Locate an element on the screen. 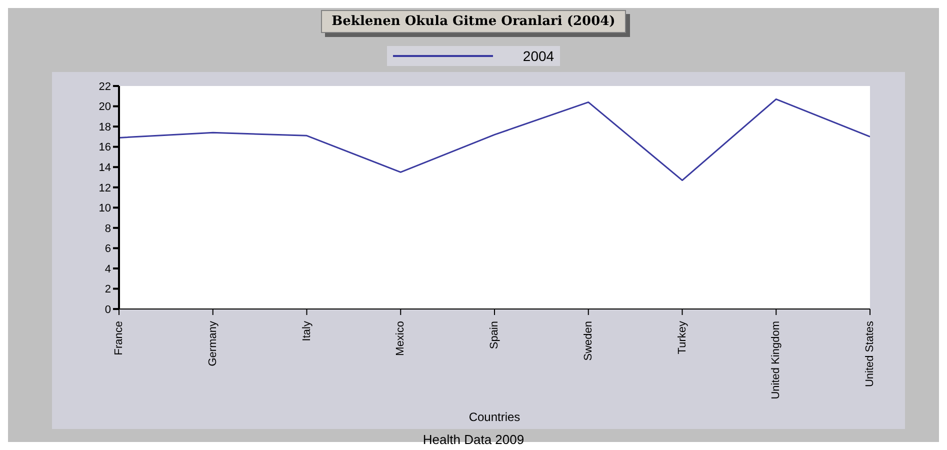 Image resolution: width=947 pixels, height=450 pixels. x-tick-label: Germany is located at coordinates (212, 343).